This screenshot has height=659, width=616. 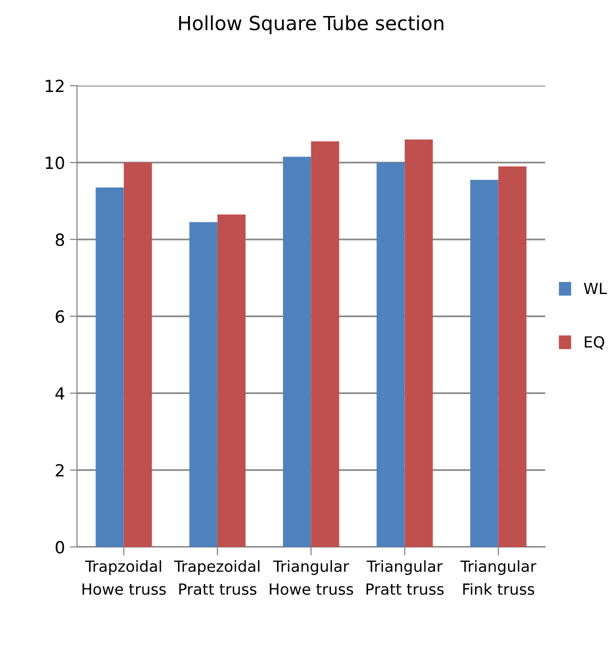 I want to click on y-tick-label: 4, so click(x=59, y=393).